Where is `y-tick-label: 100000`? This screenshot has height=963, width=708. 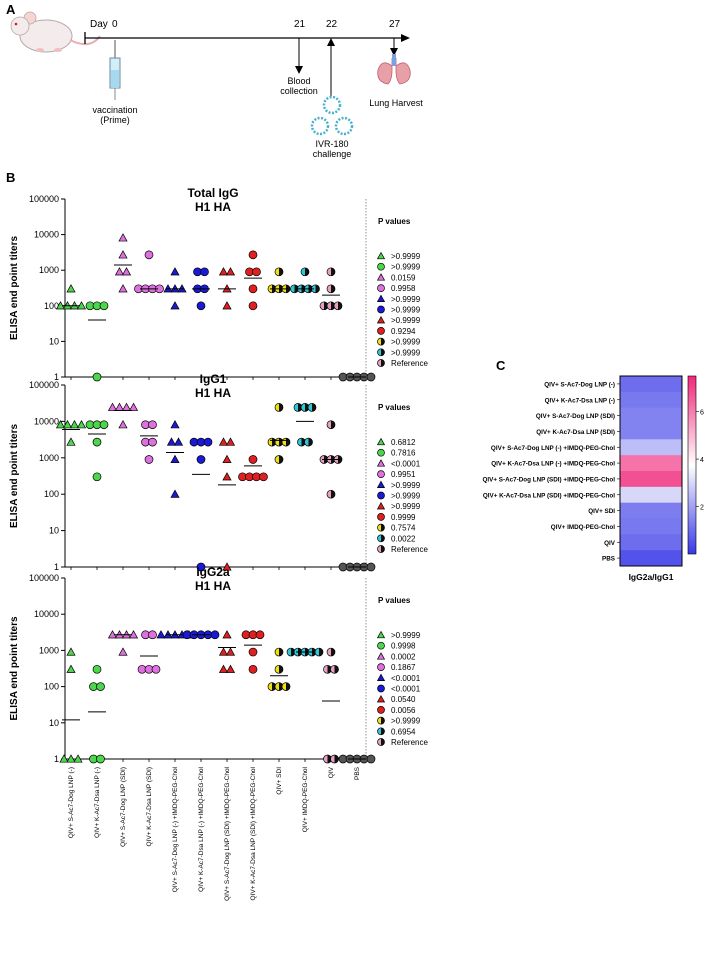 y-tick-label: 100000 is located at coordinates (44, 385).